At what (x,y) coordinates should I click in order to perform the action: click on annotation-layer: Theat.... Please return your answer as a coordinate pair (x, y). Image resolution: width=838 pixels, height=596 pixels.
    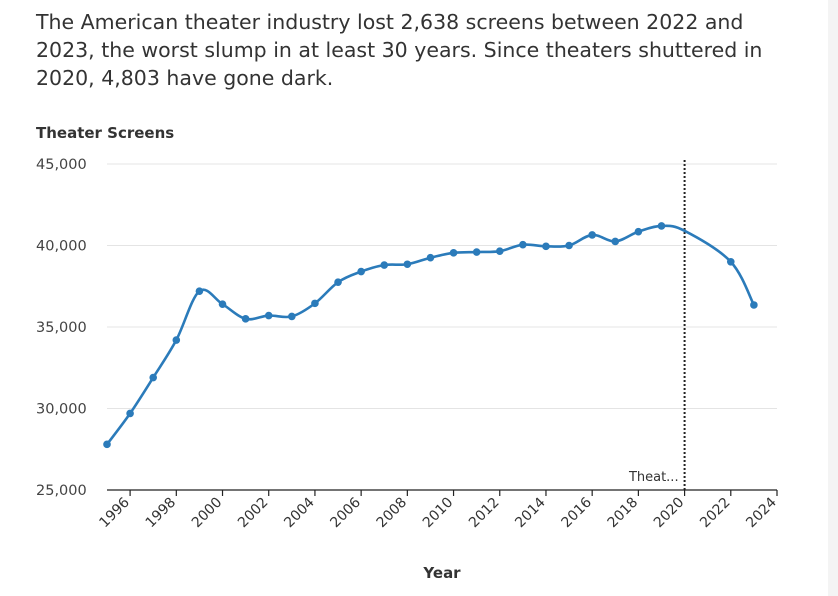
    Looking at the image, I should click on (657, 325).